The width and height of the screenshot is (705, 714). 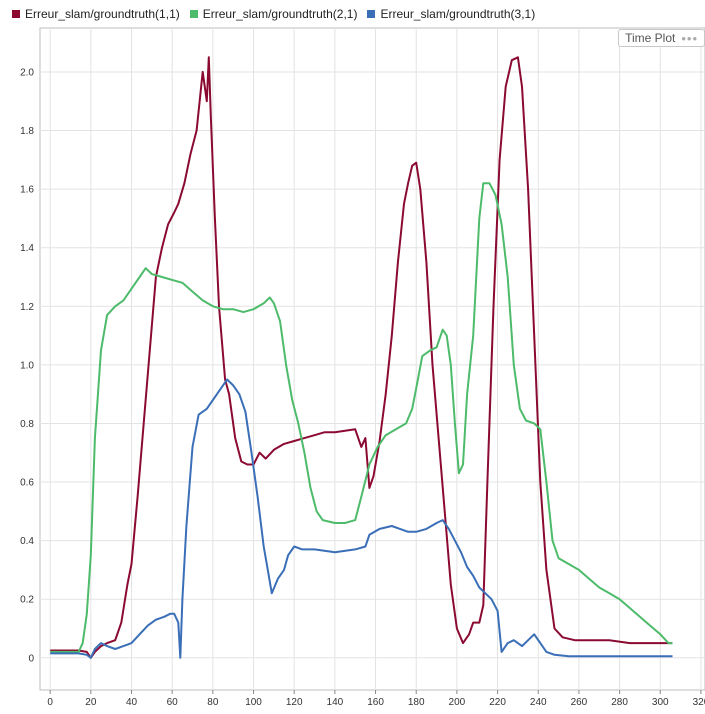 What do you see at coordinates (27, 600) in the screenshot?
I see `y-tick-label: 0.2` at bounding box center [27, 600].